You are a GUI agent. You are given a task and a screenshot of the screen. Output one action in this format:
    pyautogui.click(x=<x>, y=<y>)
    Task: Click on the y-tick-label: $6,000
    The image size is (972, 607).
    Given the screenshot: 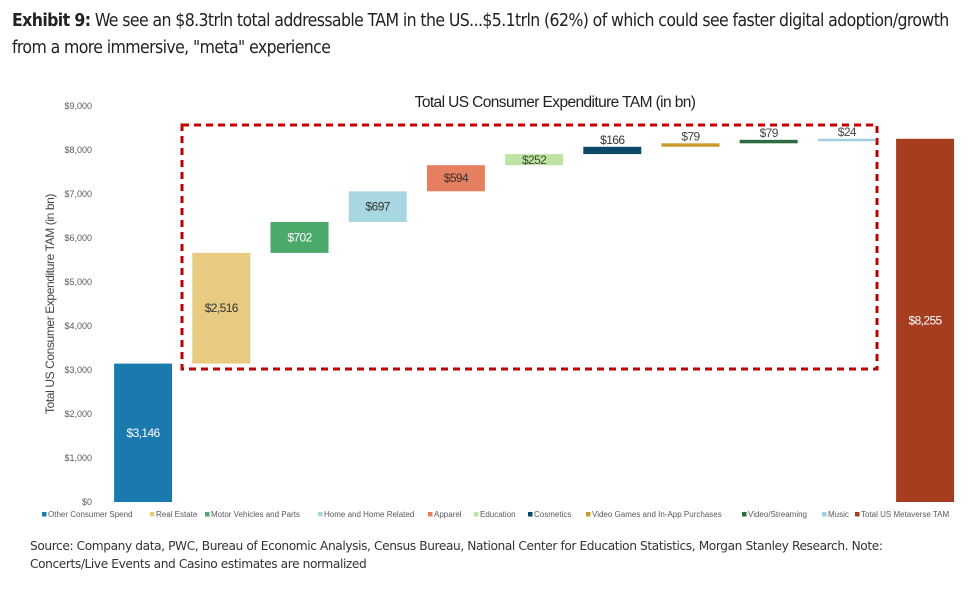 What is the action you would take?
    pyautogui.click(x=78, y=238)
    